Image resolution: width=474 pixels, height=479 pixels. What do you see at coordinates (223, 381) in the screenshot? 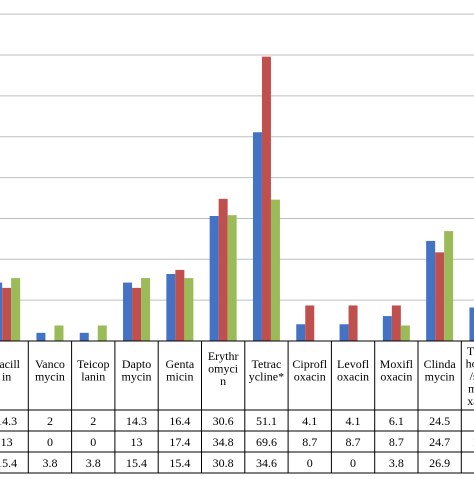
I see `category-label: n` at bounding box center [223, 381].